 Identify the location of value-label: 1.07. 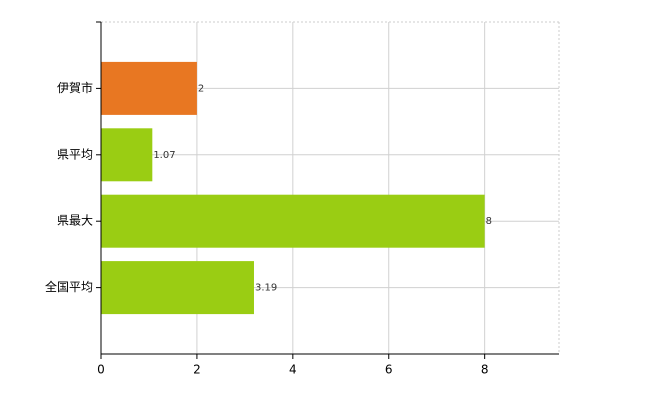
(164, 155).